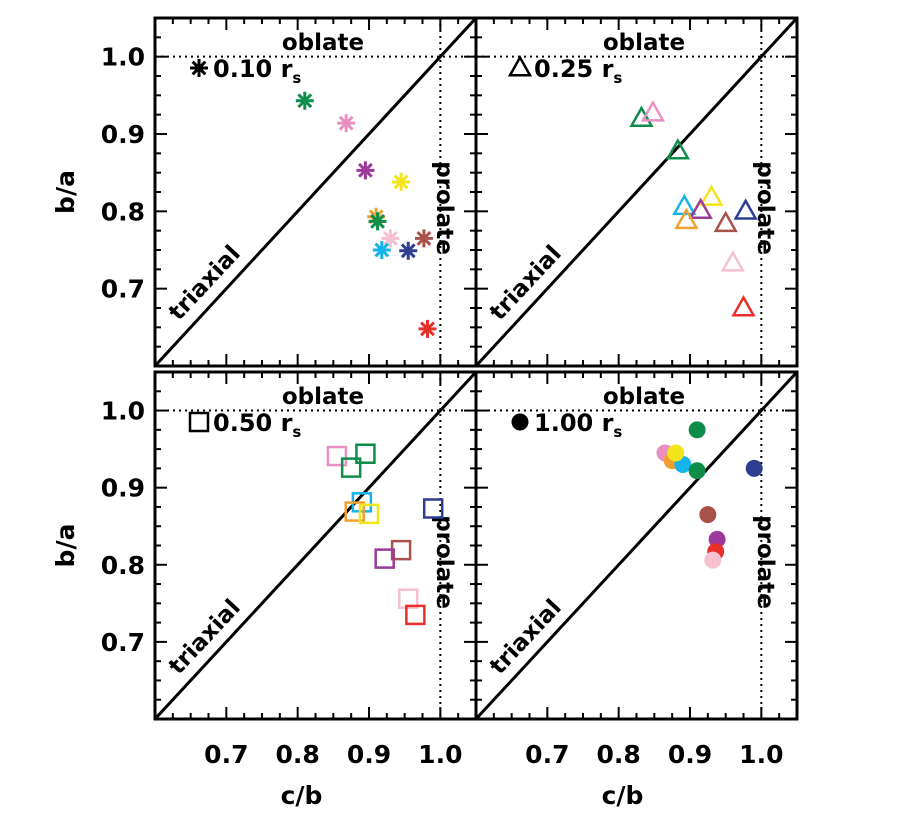 The height and width of the screenshot is (821, 901). I want to click on legend-label: 0.10 rs, so click(257, 71).